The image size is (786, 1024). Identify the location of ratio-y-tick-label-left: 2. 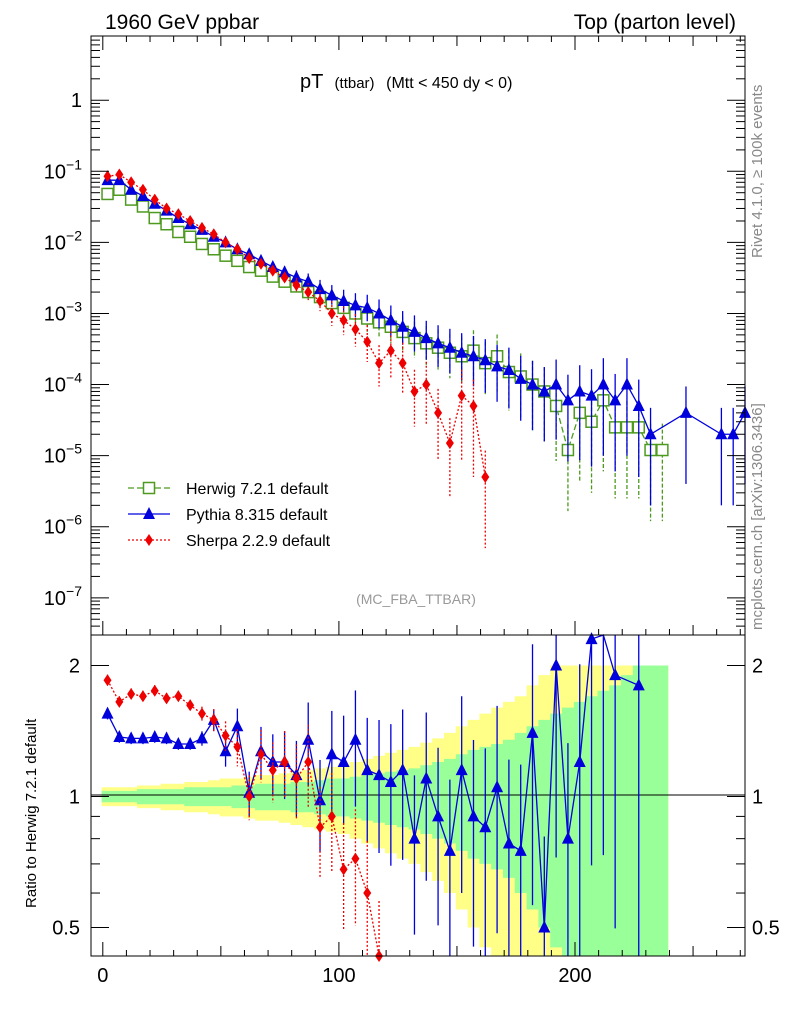
(74, 666).